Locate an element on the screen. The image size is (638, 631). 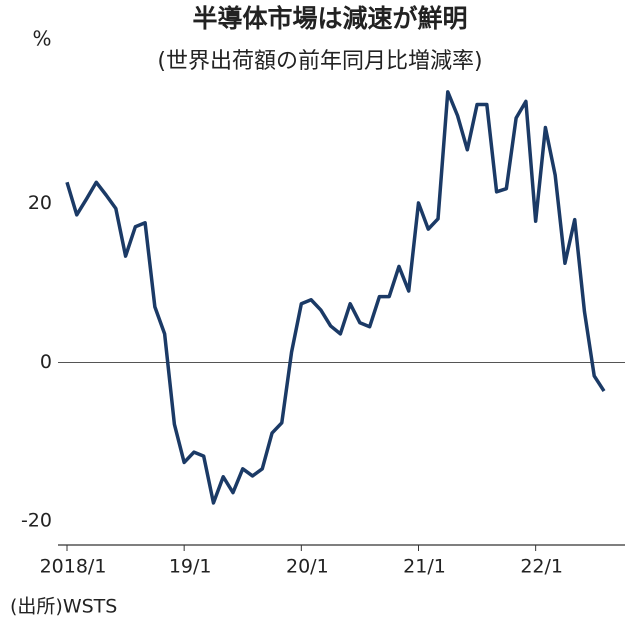
x-tick-label: 21/1 is located at coordinates (424, 567).